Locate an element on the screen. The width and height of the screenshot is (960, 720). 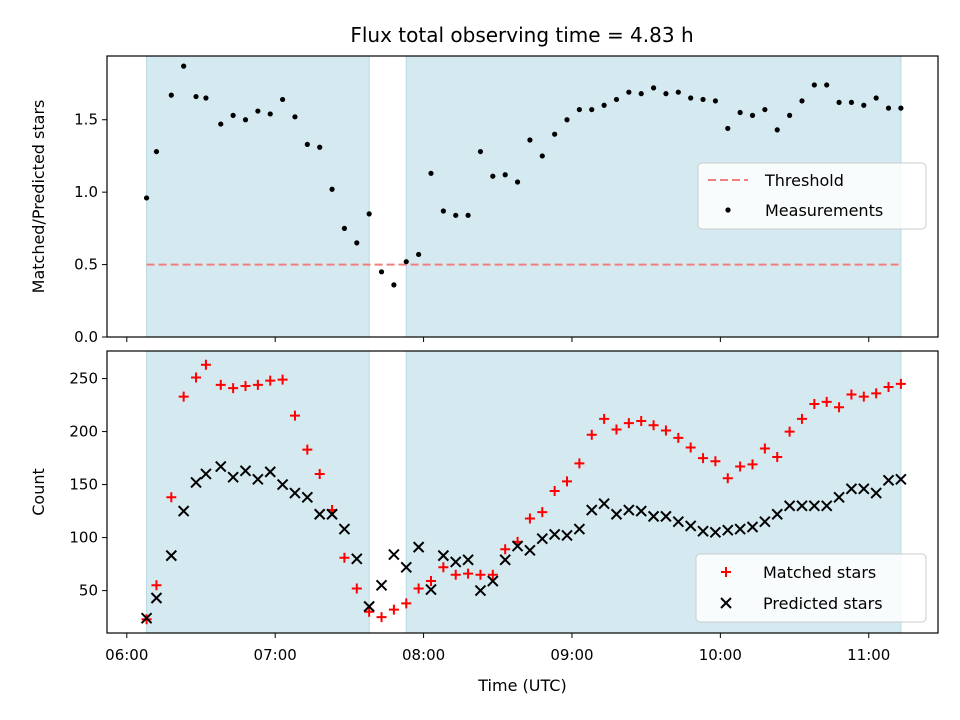
legend-threshold-label: Threshold is located at coordinates (804, 180).